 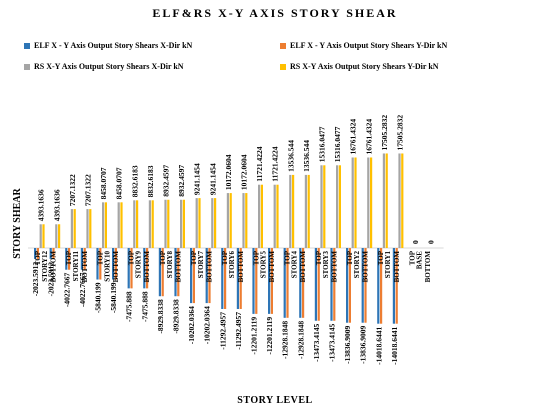 I want to click on data-label-3-2: 4393.1636, so click(x=56, y=205).